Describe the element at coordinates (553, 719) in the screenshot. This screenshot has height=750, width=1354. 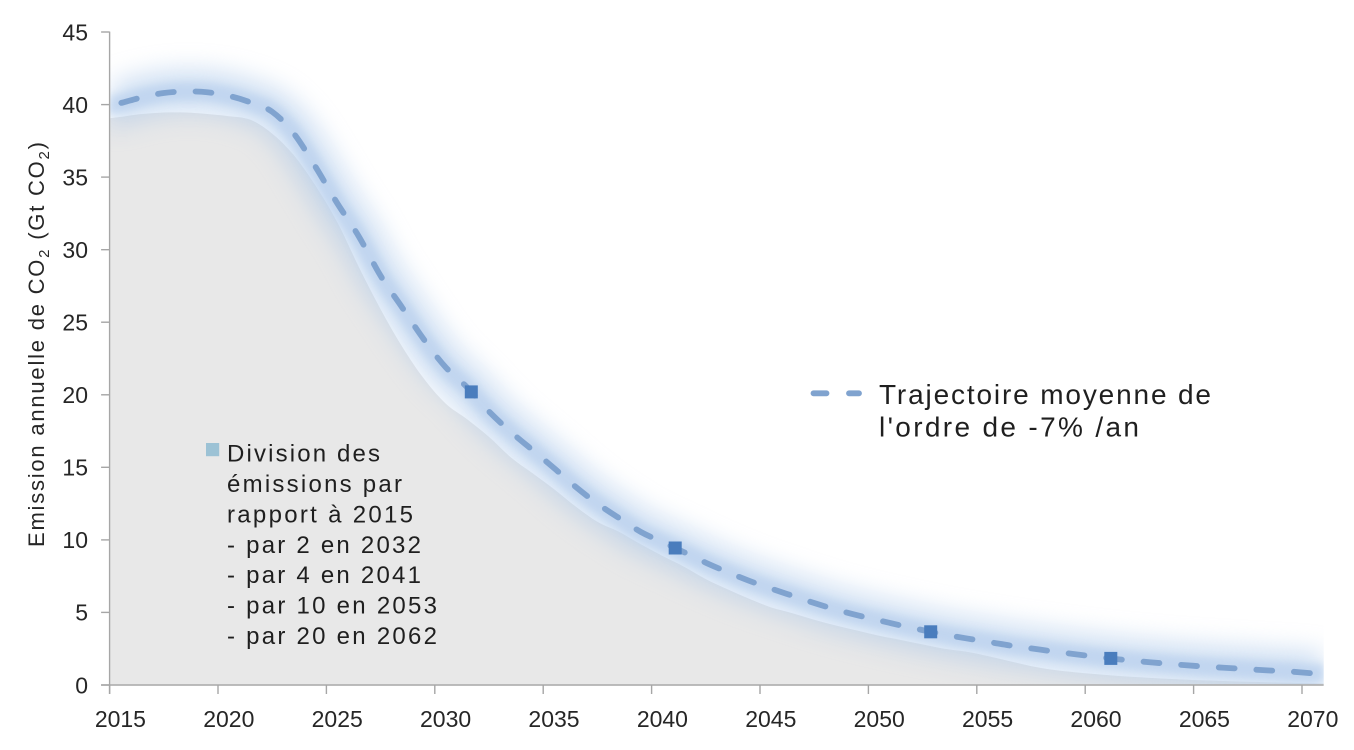
I see `svg-text: 2035` at that location.